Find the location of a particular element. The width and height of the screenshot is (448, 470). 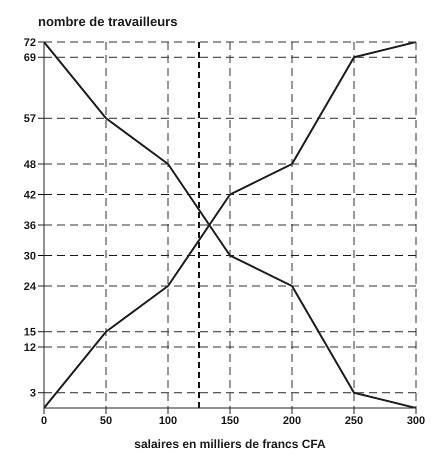

x-tick-label: 150 is located at coordinates (230, 420).